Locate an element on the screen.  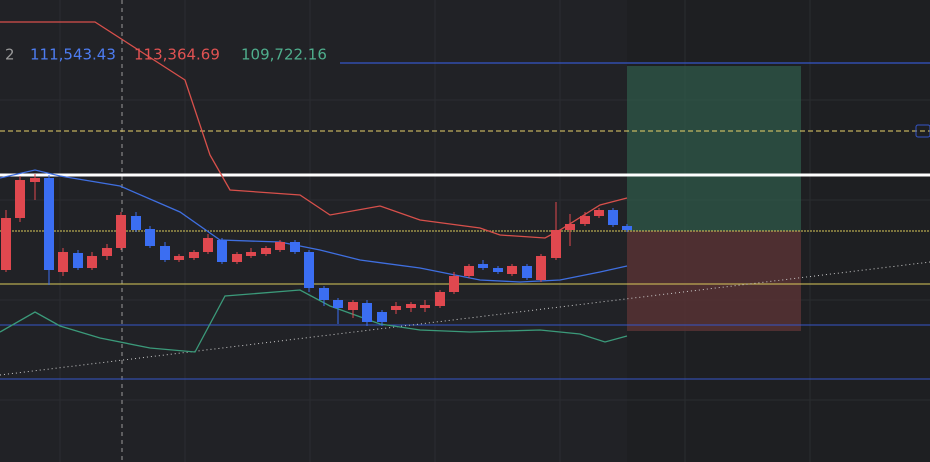
price-marker is located at coordinates (922, 131).